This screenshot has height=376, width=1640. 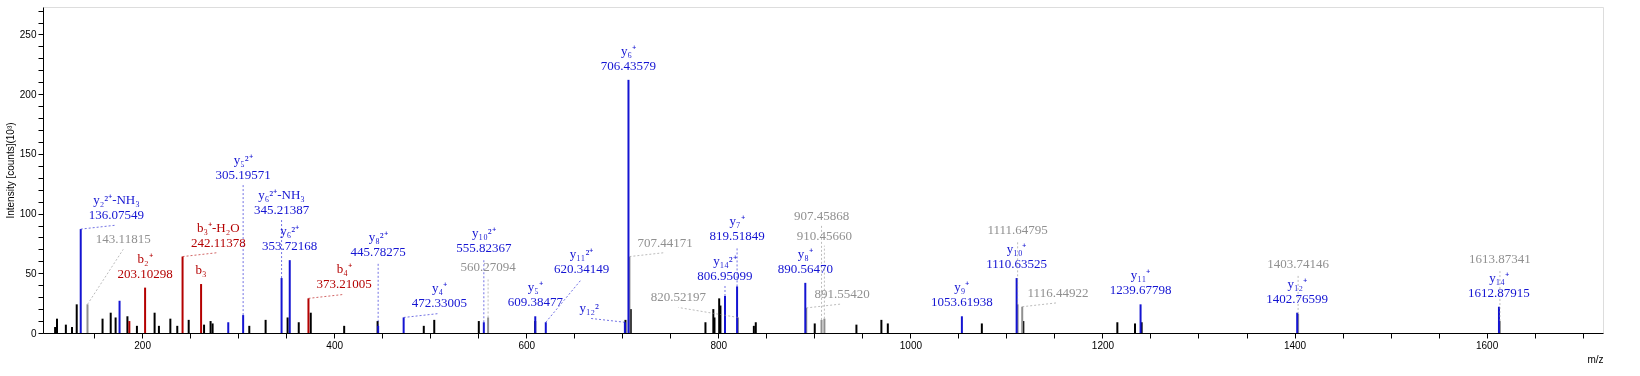 What do you see at coordinates (488, 267) in the screenshot?
I see `annotation: 560.27094` at bounding box center [488, 267].